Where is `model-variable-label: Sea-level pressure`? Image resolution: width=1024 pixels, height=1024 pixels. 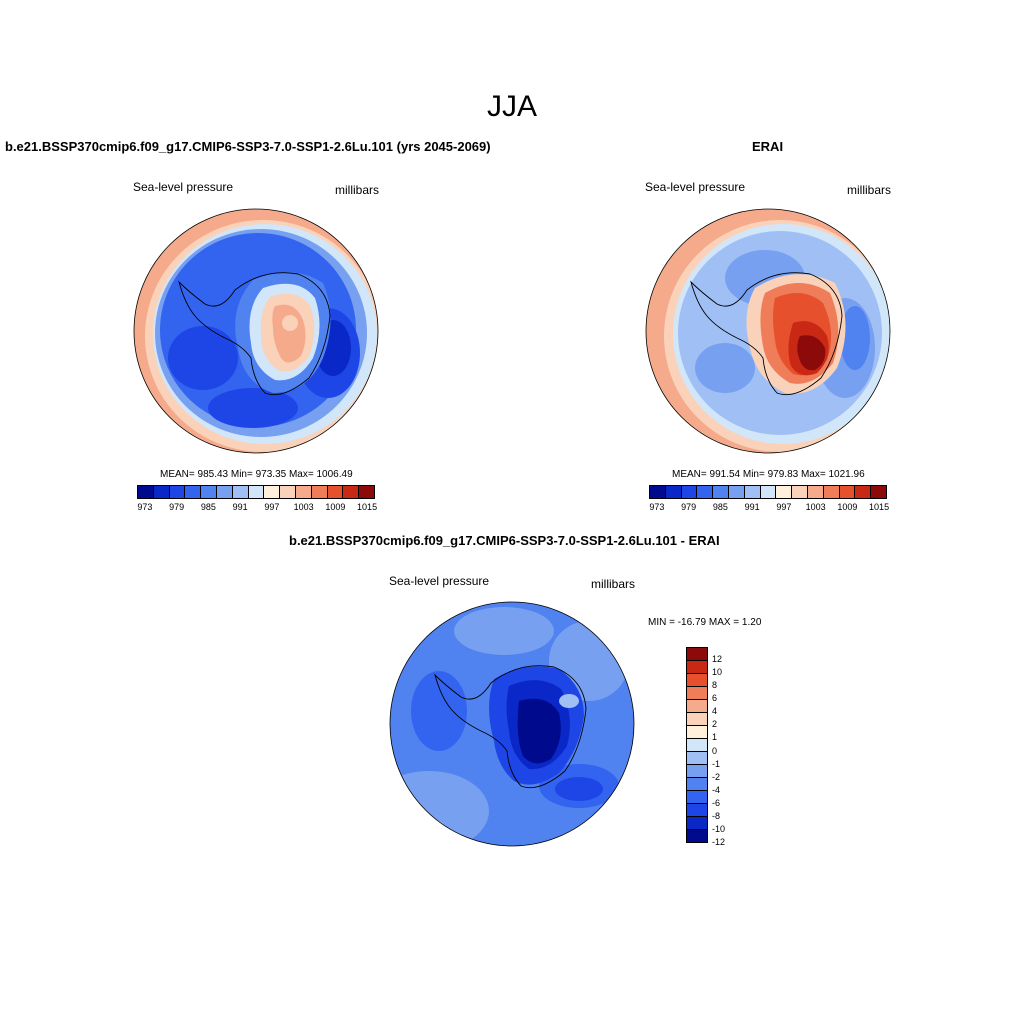
model-variable-label: Sea-level pressure is located at coordinates (183, 187).